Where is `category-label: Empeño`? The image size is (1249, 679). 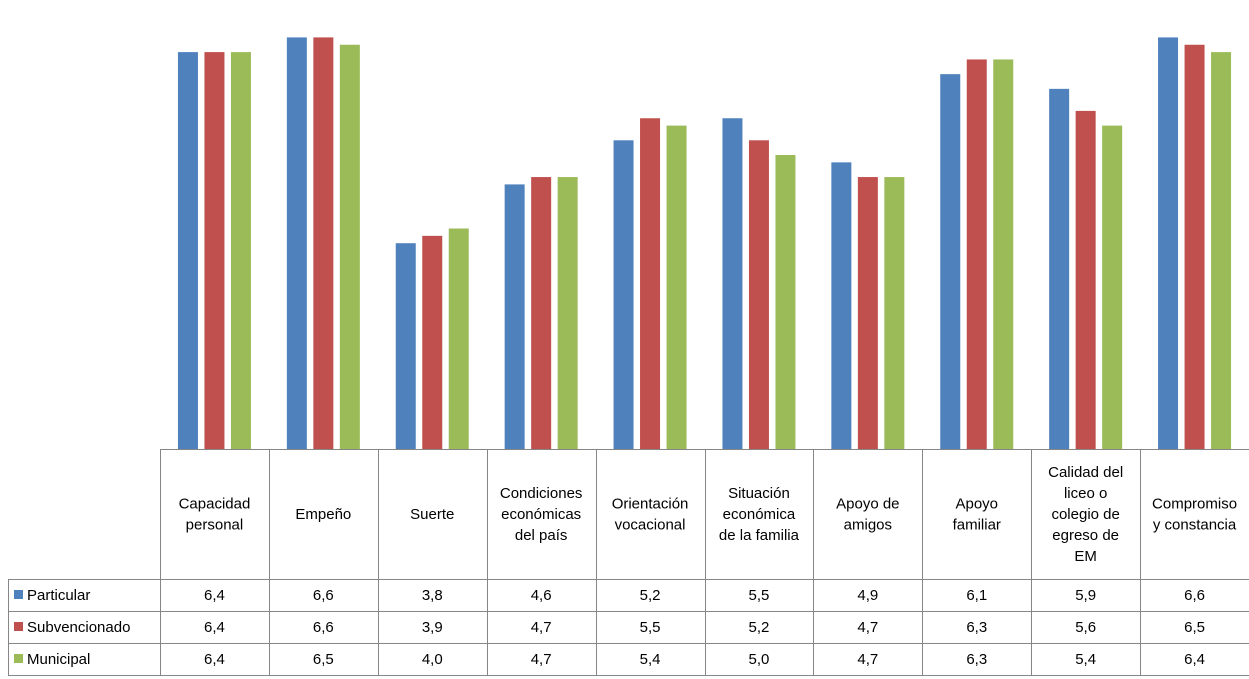 category-label: Empeño is located at coordinates (323, 514).